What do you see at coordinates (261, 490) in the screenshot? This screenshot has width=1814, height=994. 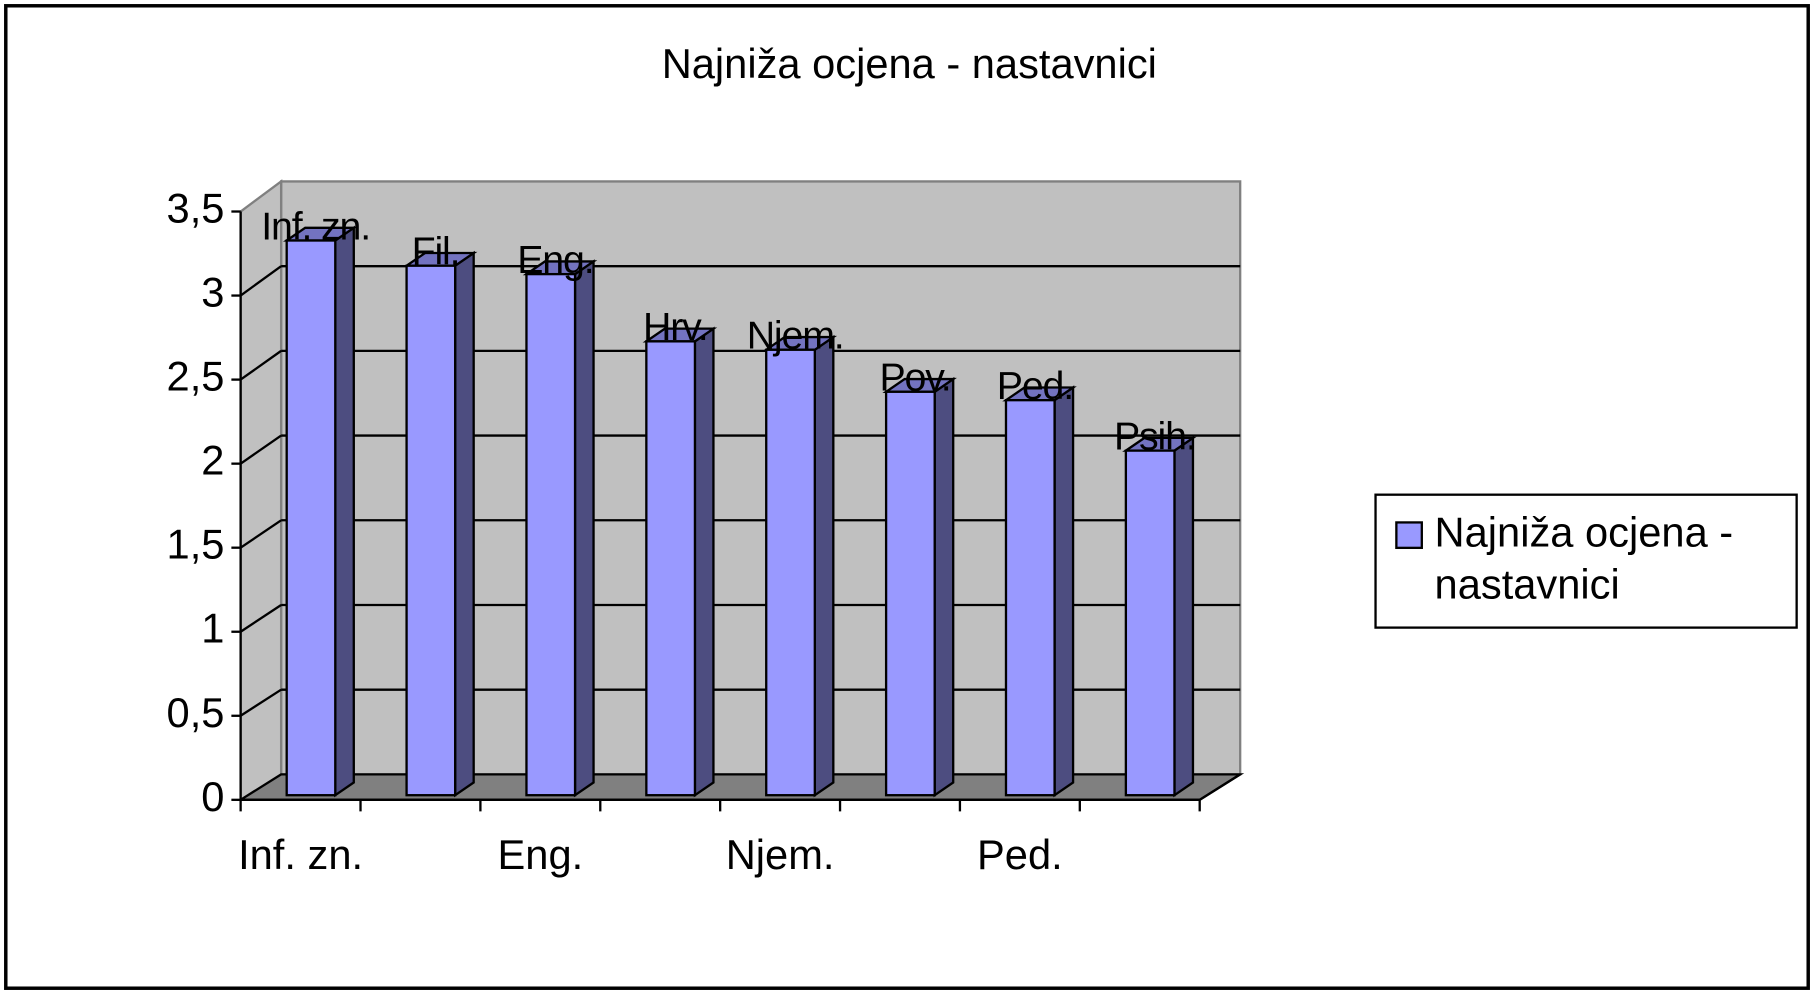 I see `side-wall` at bounding box center [261, 490].